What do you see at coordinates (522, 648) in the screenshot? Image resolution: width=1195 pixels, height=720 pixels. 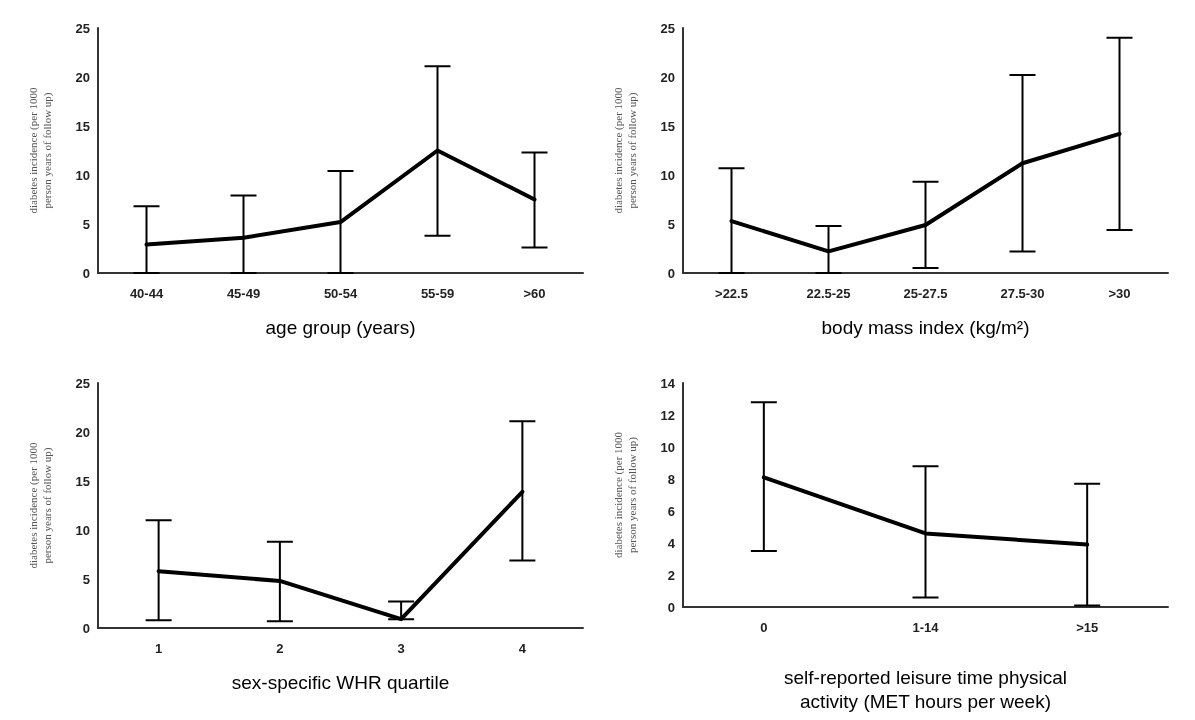 I see `x-tick-label: 4` at bounding box center [522, 648].